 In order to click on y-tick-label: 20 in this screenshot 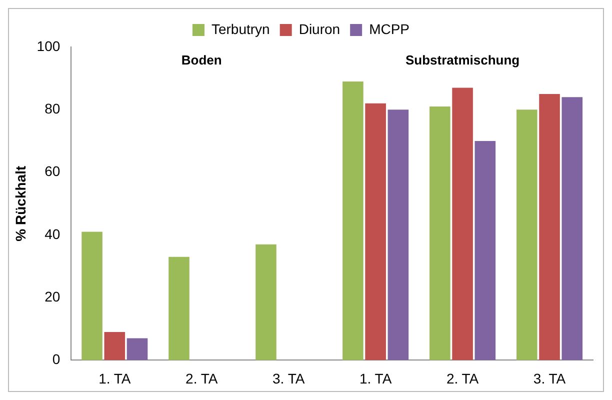, I will do `click(52, 296)`.